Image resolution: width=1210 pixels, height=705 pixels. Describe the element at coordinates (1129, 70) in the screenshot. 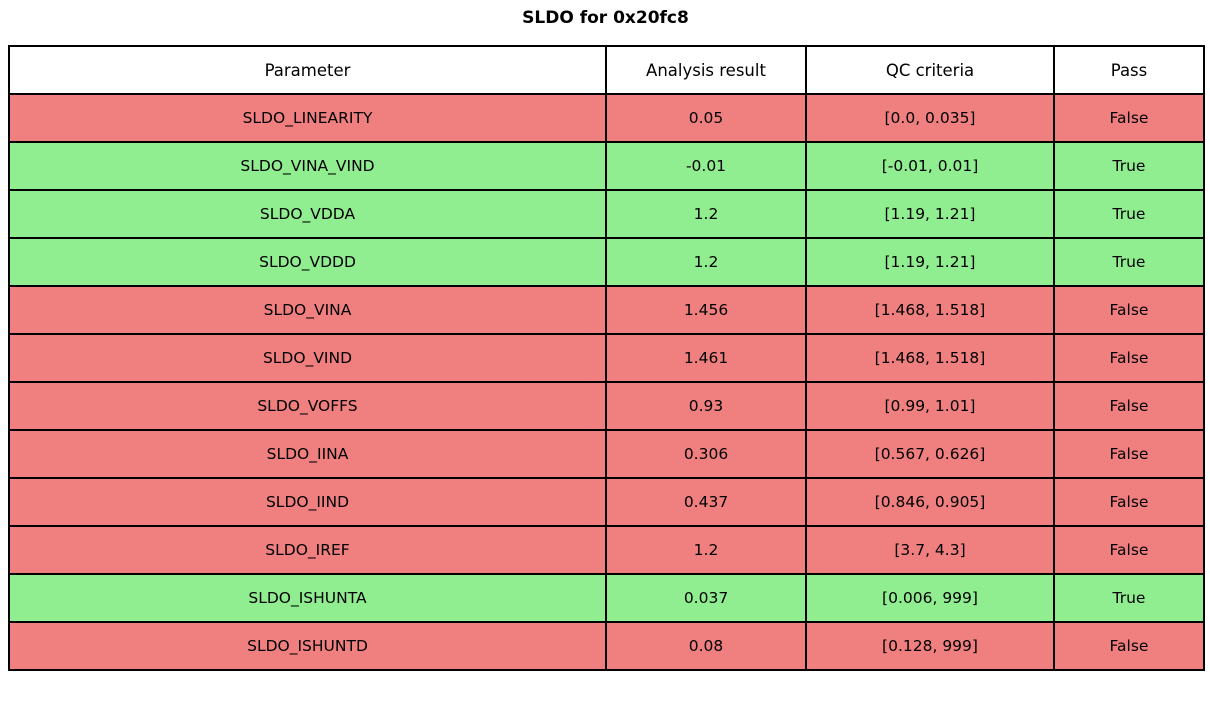

I see `column-header-pass: Pass` at that location.